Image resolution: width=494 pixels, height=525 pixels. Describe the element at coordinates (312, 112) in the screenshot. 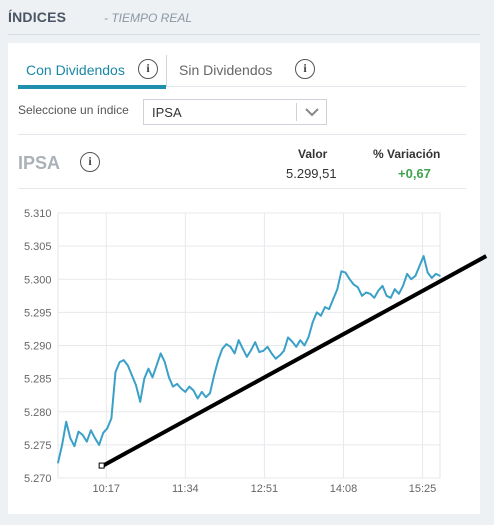

I see `chevron-down-icon` at that location.